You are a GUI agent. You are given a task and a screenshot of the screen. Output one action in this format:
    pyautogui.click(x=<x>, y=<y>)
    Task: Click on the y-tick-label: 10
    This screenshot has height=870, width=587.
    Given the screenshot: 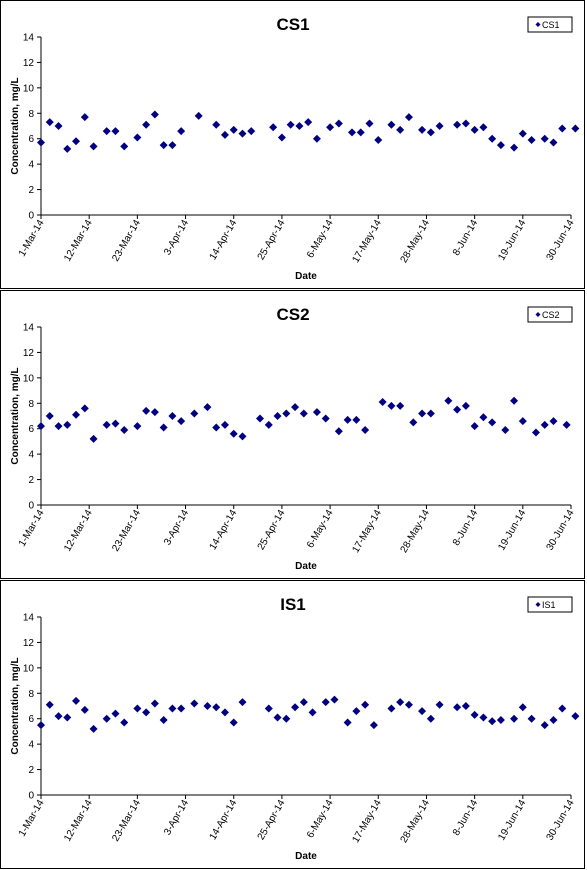 What is the action you would take?
    pyautogui.click(x=29, y=378)
    